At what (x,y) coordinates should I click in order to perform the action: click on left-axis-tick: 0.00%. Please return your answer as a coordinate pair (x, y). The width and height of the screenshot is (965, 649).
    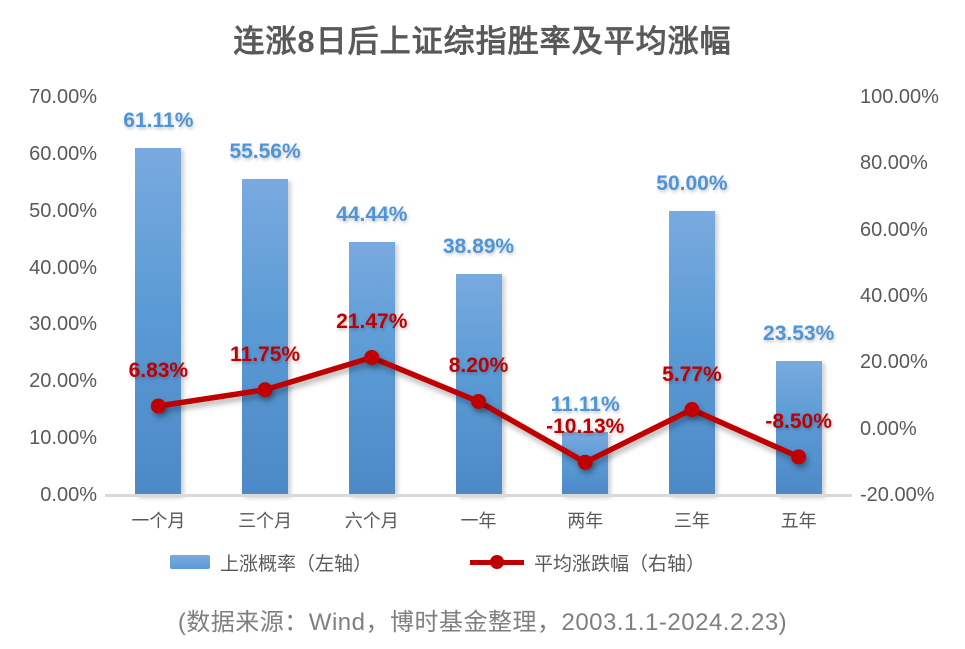
    Looking at the image, I should click on (68, 495).